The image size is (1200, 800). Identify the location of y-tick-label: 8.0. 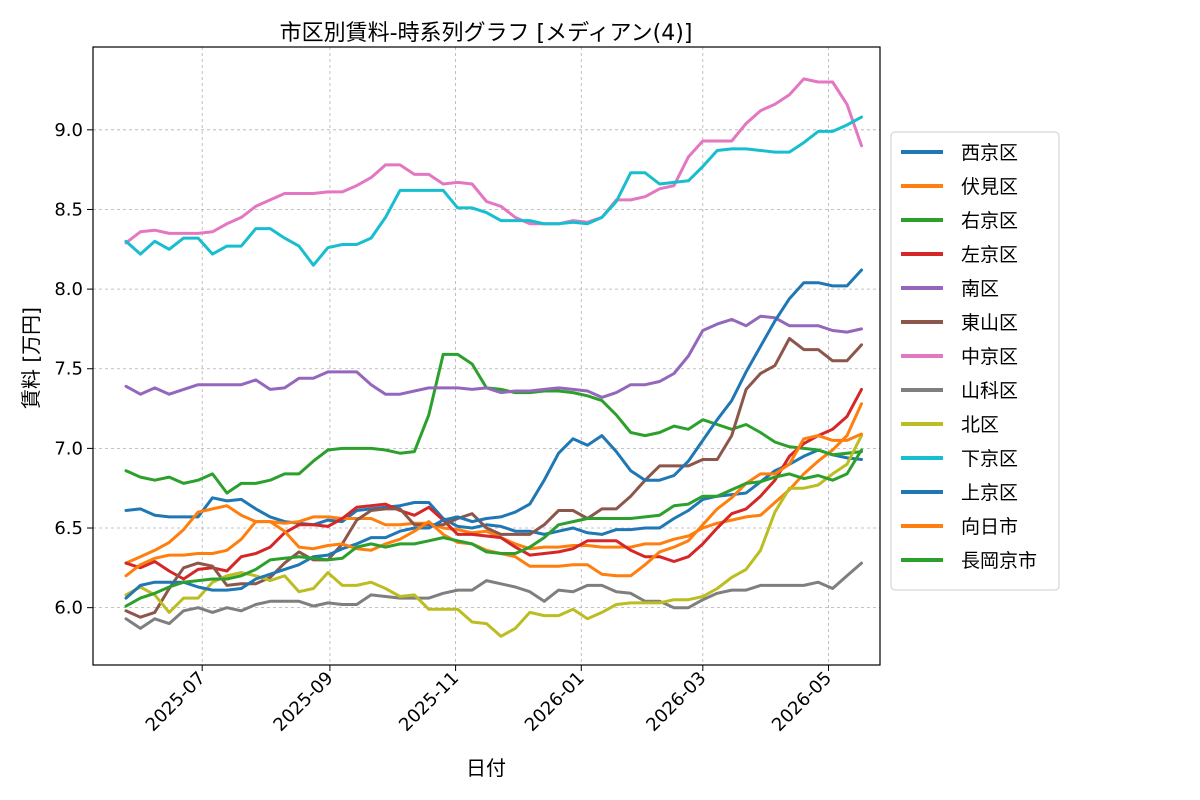
(68, 289).